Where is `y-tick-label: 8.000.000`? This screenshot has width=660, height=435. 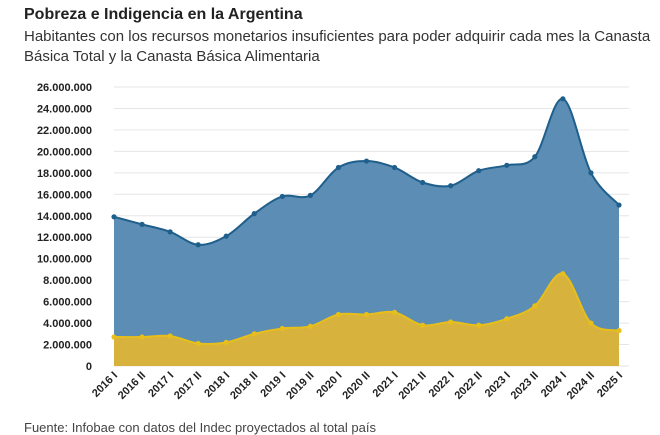
y-tick-label: 8.000.000 is located at coordinates (67, 281).